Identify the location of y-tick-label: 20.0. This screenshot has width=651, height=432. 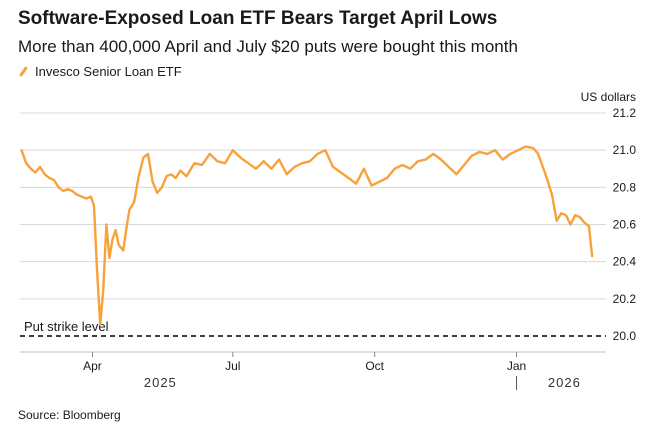
(625, 336).